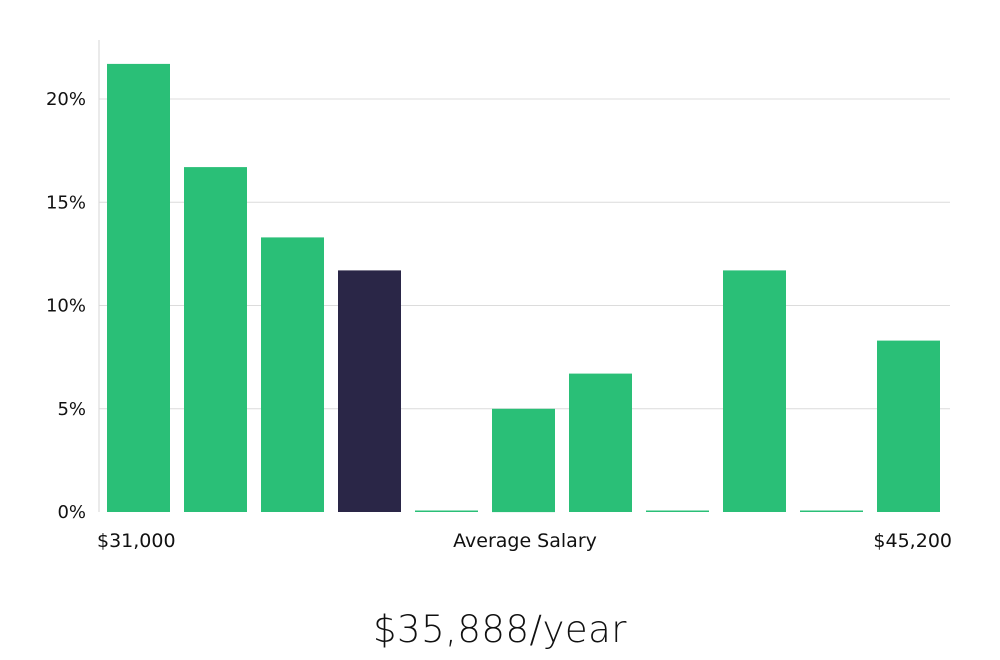  What do you see at coordinates (369, 391) in the screenshot?
I see `bar-highlight` at bounding box center [369, 391].